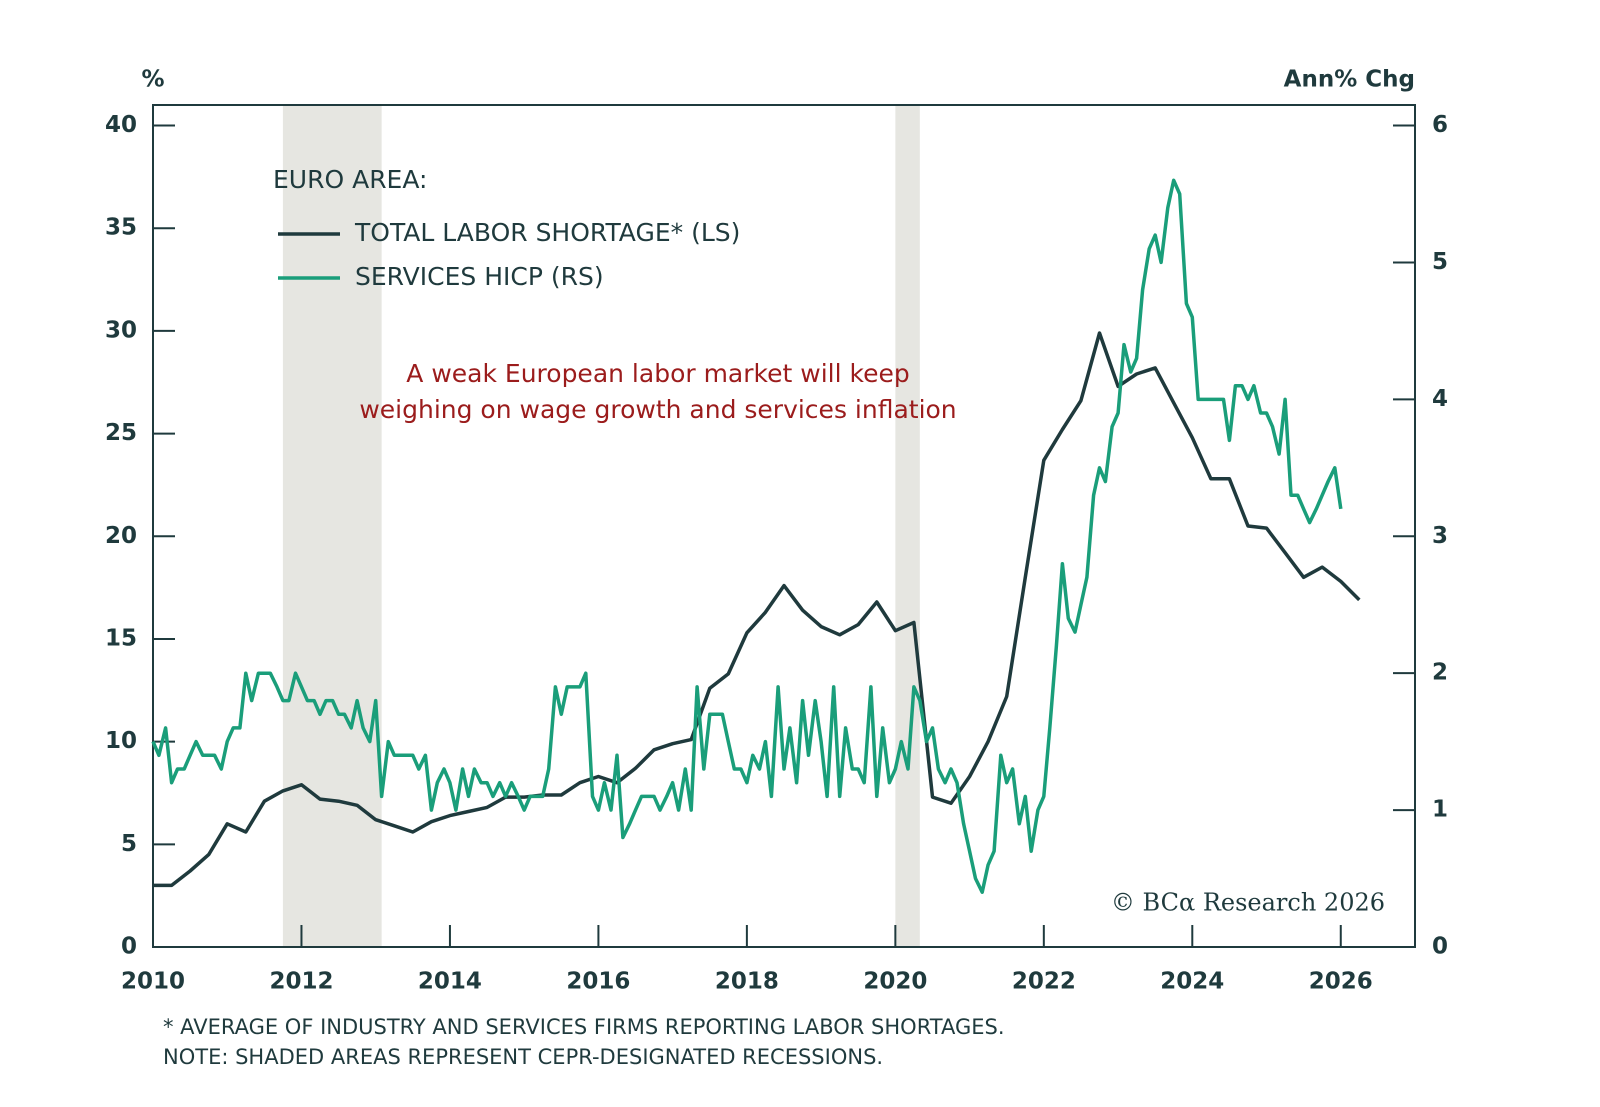 This screenshot has height=1107, width=1600. Describe the element at coordinates (350, 179) in the screenshot. I see `legend-title: EURO AREA:` at that location.